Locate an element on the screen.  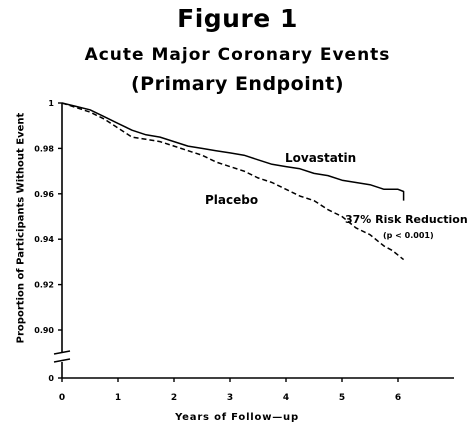
annotation-p-value: (p < 0.001) is located at coordinates (408, 235).